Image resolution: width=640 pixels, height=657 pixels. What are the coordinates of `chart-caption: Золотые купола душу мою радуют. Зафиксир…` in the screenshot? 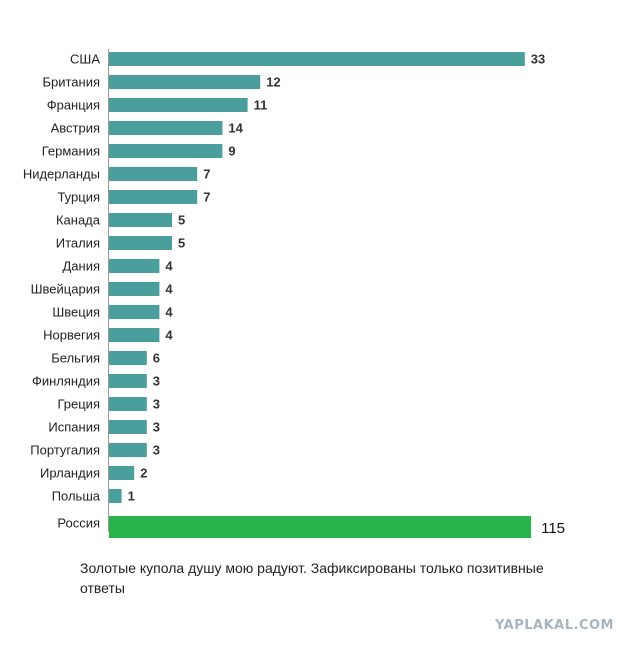 It's located at (312, 578).